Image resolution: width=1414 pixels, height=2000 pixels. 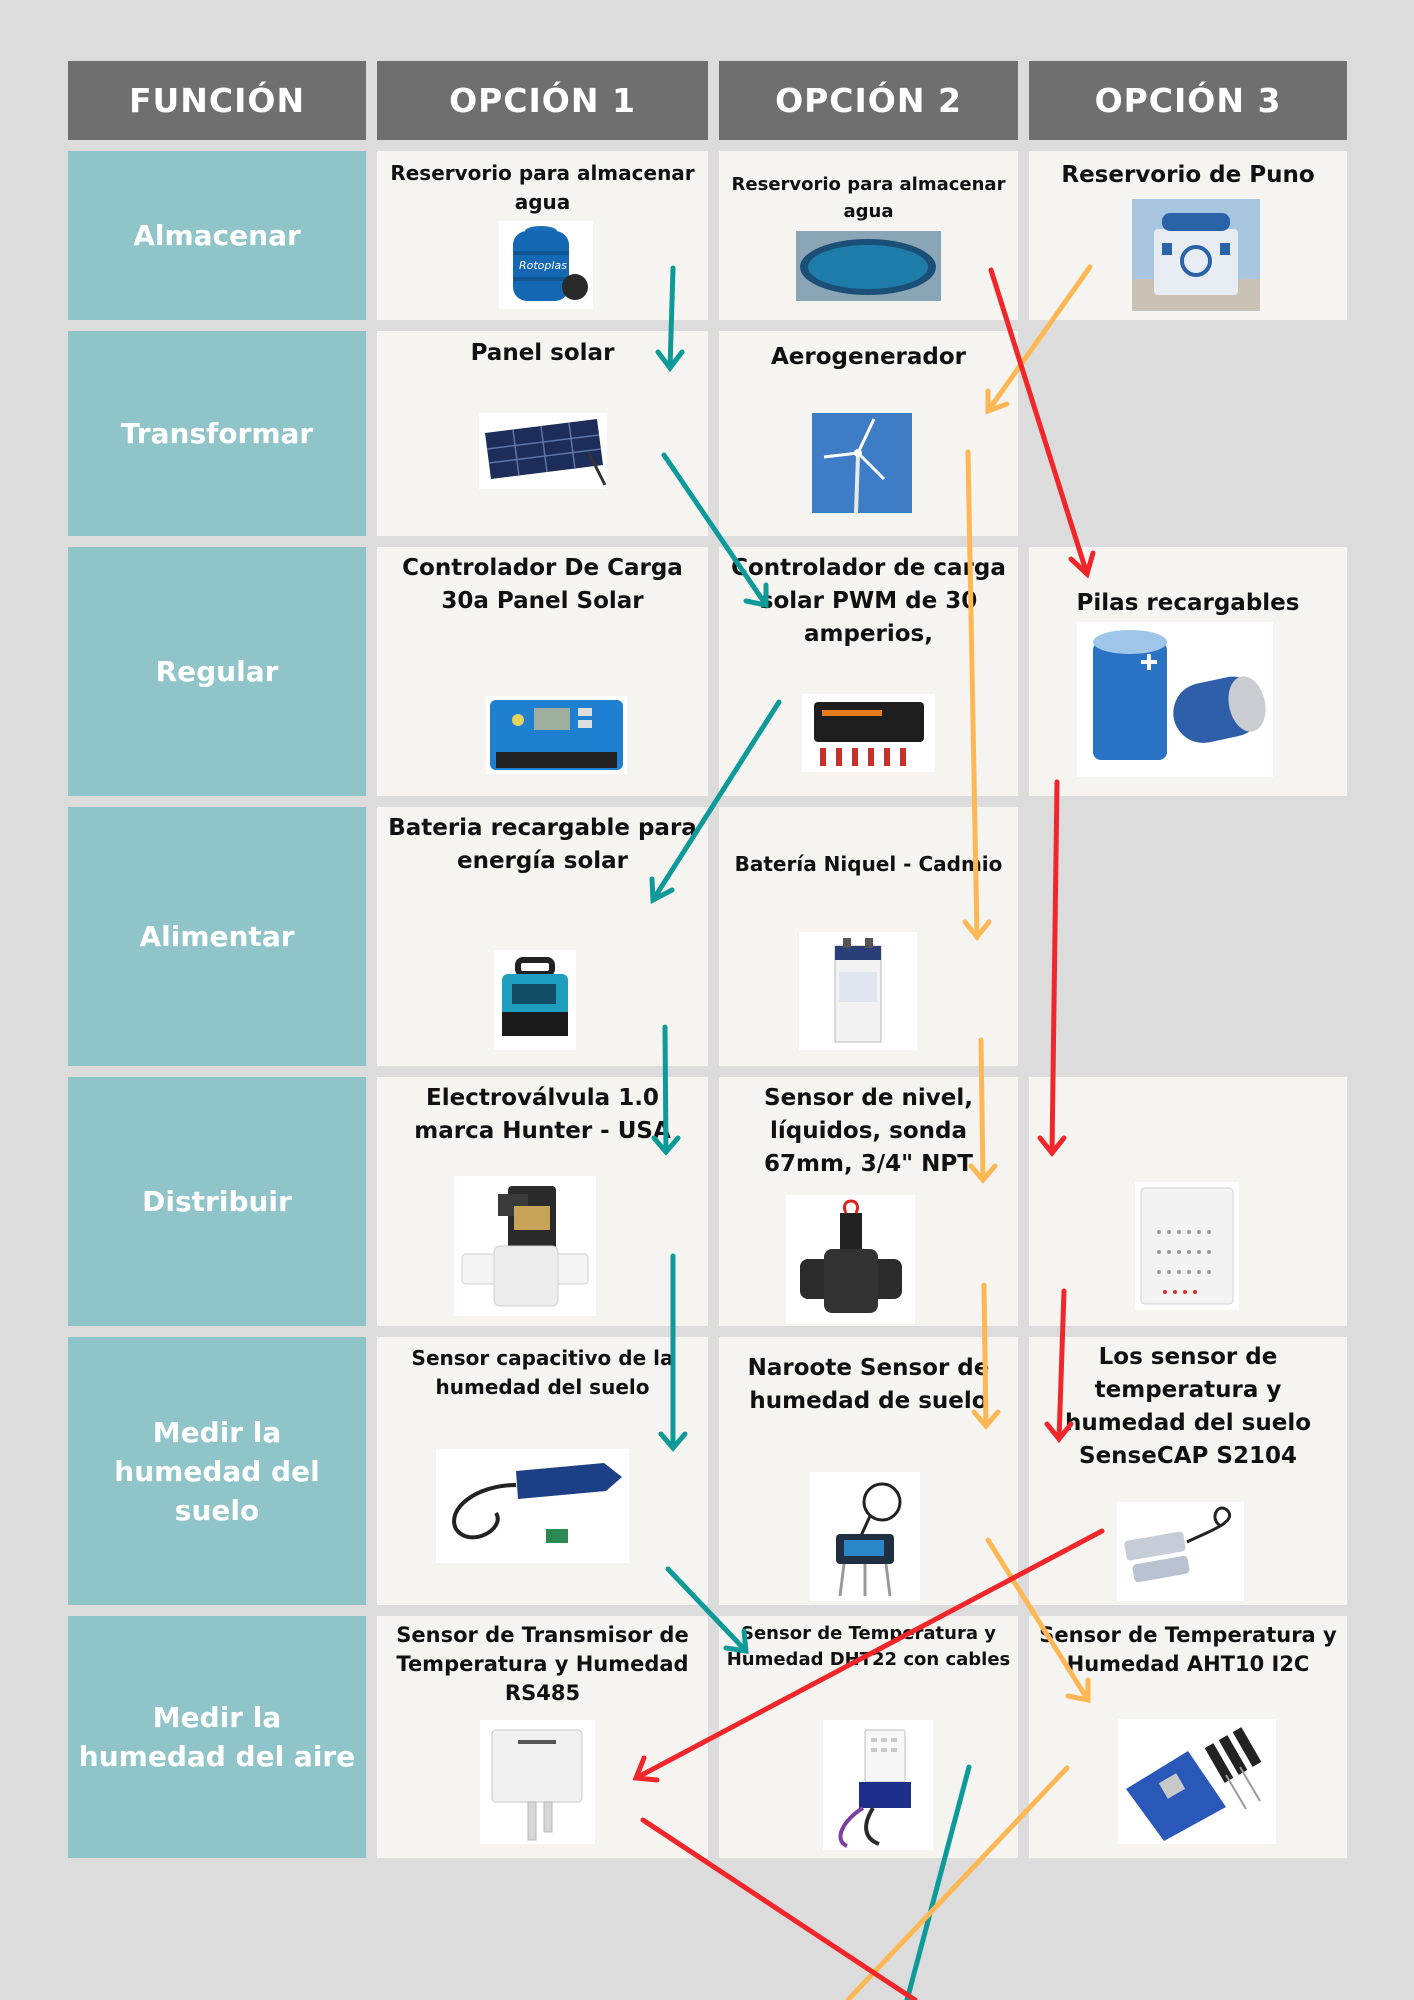 I want to click on function-almacenar: Almacenar, so click(x=217, y=235).